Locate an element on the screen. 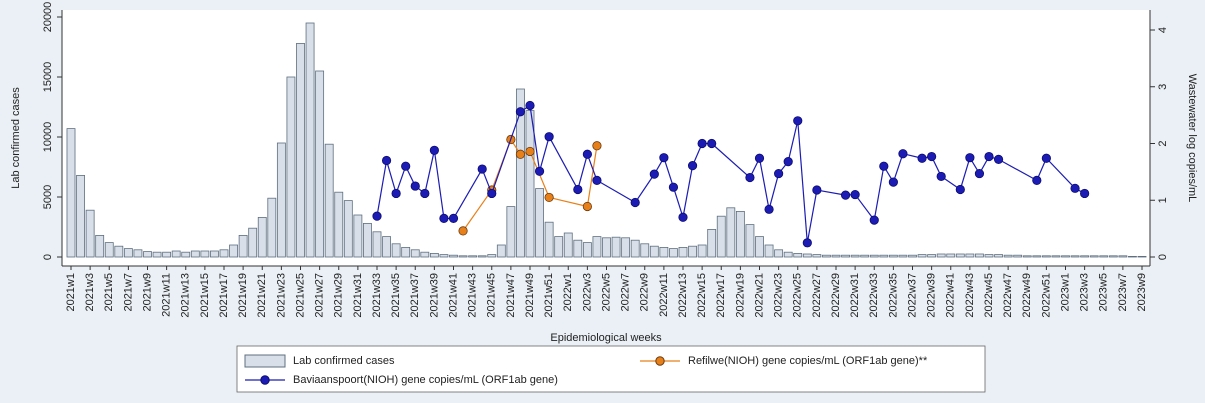 This screenshot has width=1205, height=403. x-tick-label: 2021w1 is located at coordinates (71, 292).